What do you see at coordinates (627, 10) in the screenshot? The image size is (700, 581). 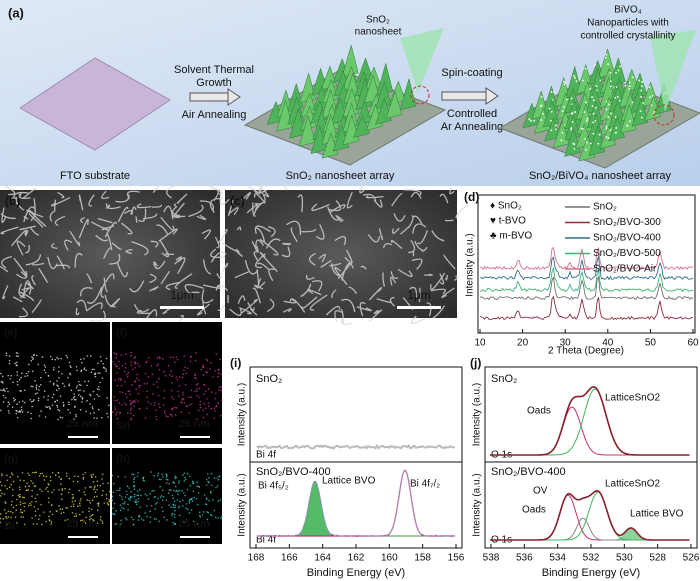 I see `label: BiVO₄` at bounding box center [627, 10].